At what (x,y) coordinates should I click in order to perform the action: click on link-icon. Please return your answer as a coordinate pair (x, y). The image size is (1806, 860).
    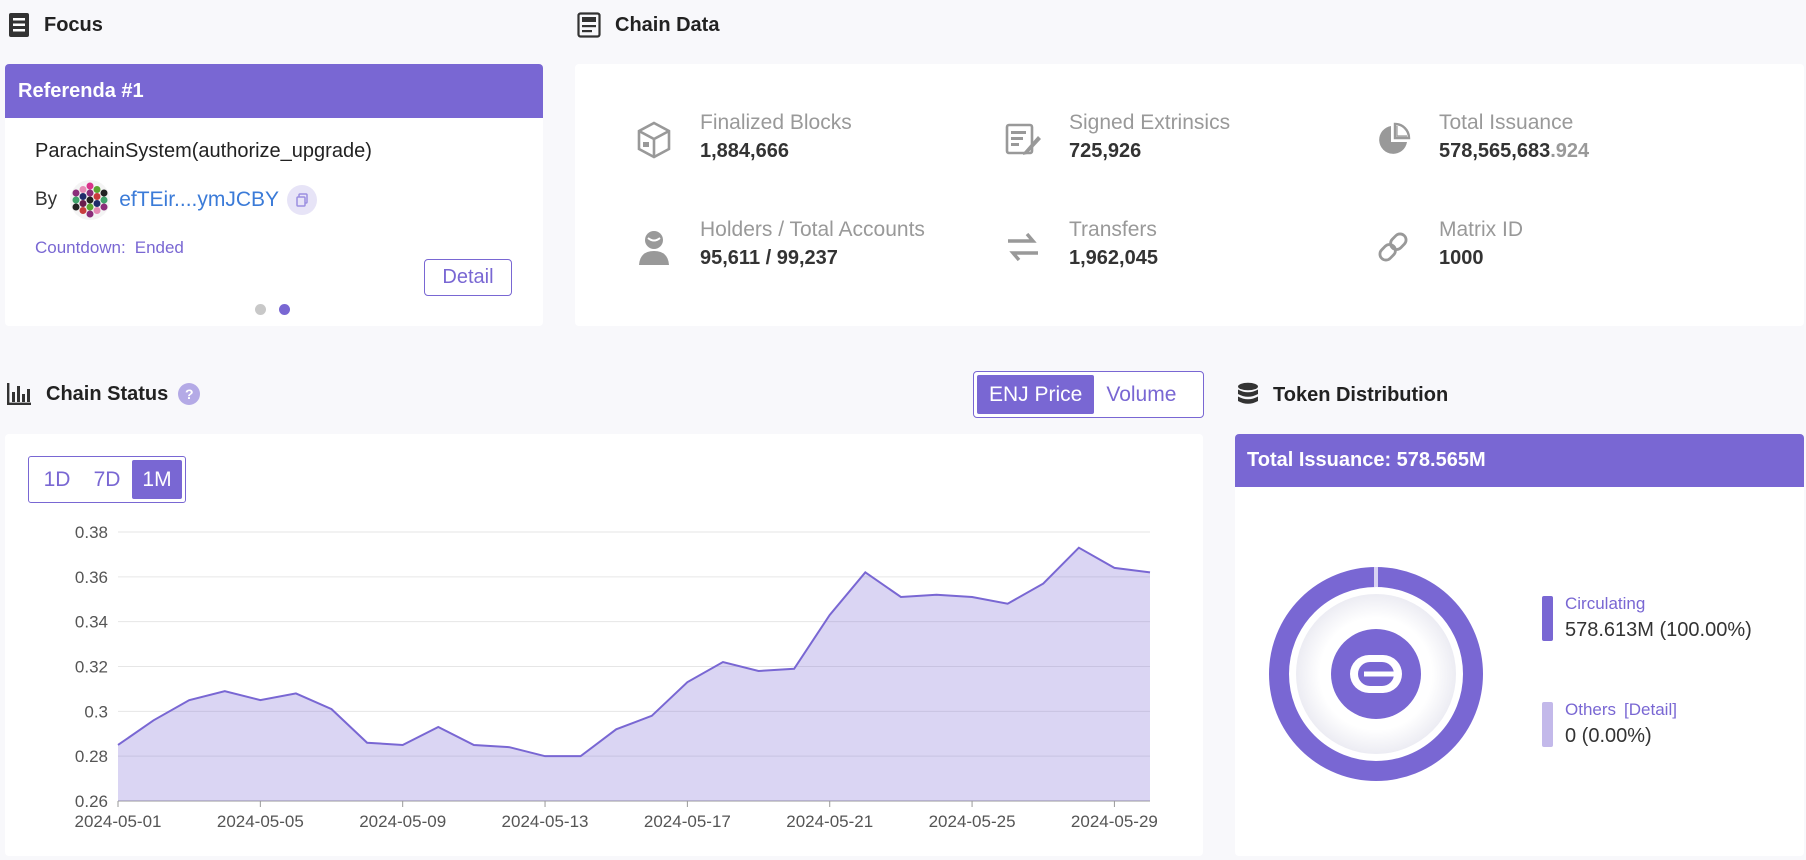
    Looking at the image, I should click on (1393, 247).